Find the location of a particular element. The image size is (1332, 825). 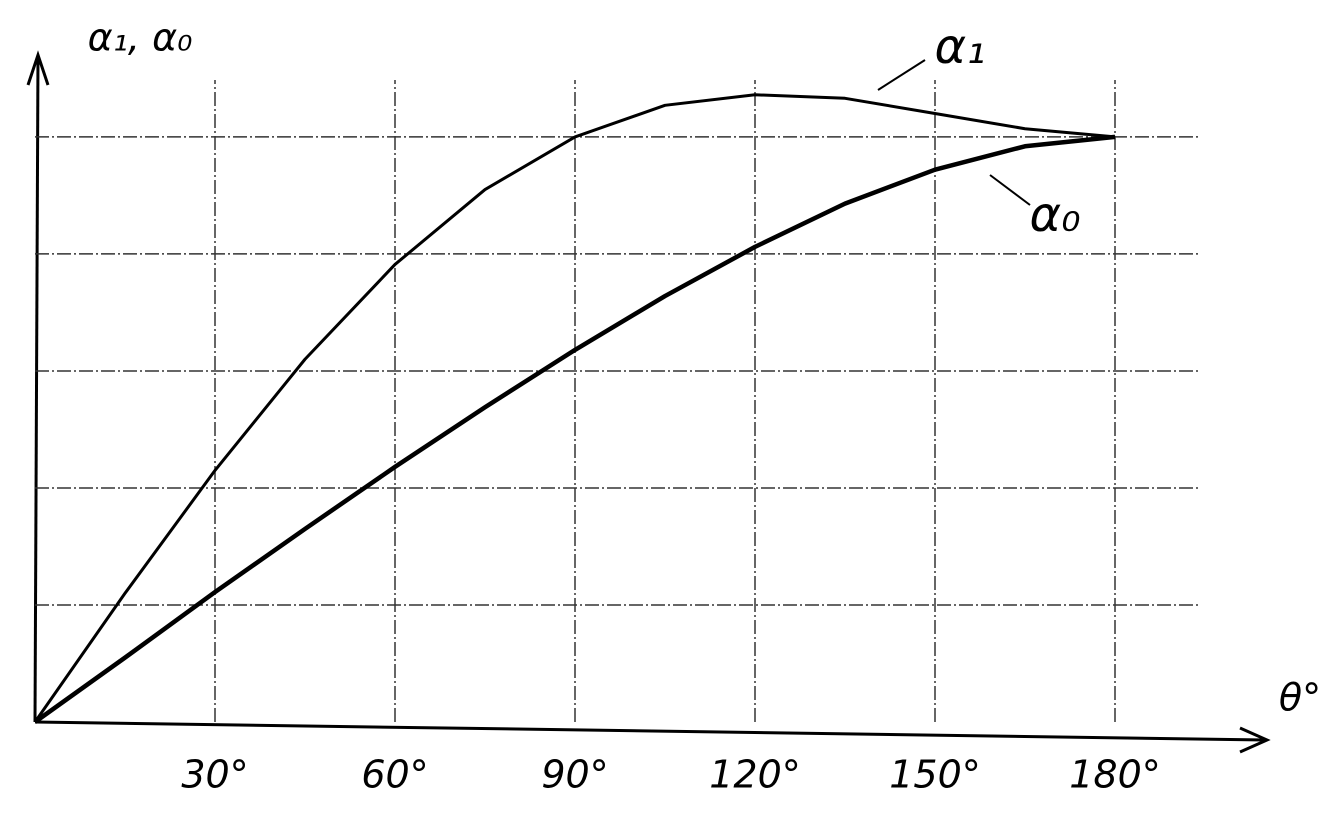

x-tick-label: 90° is located at coordinates (574, 775).